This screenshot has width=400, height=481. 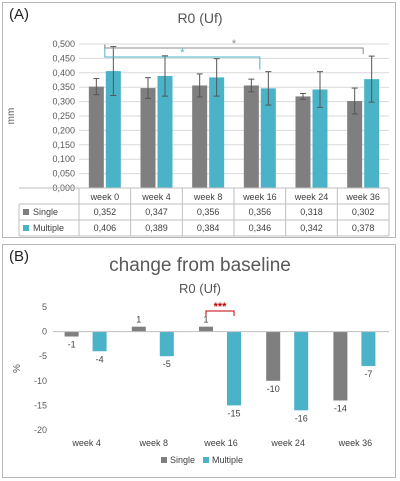 What do you see at coordinates (233, 413) in the screenshot?
I see `data-label: -15` at bounding box center [233, 413].